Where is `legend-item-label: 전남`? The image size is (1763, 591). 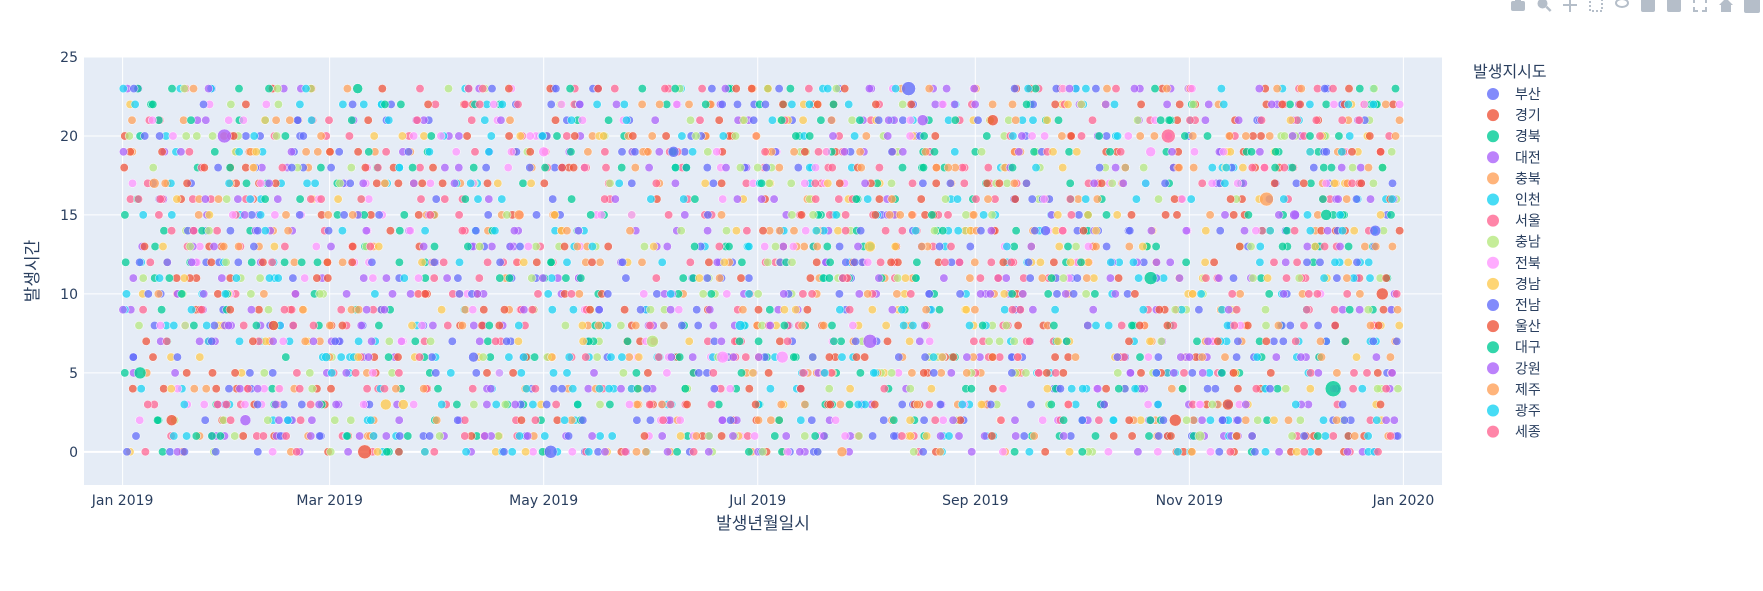
legend-item-label: 전남 is located at coordinates (1528, 306).